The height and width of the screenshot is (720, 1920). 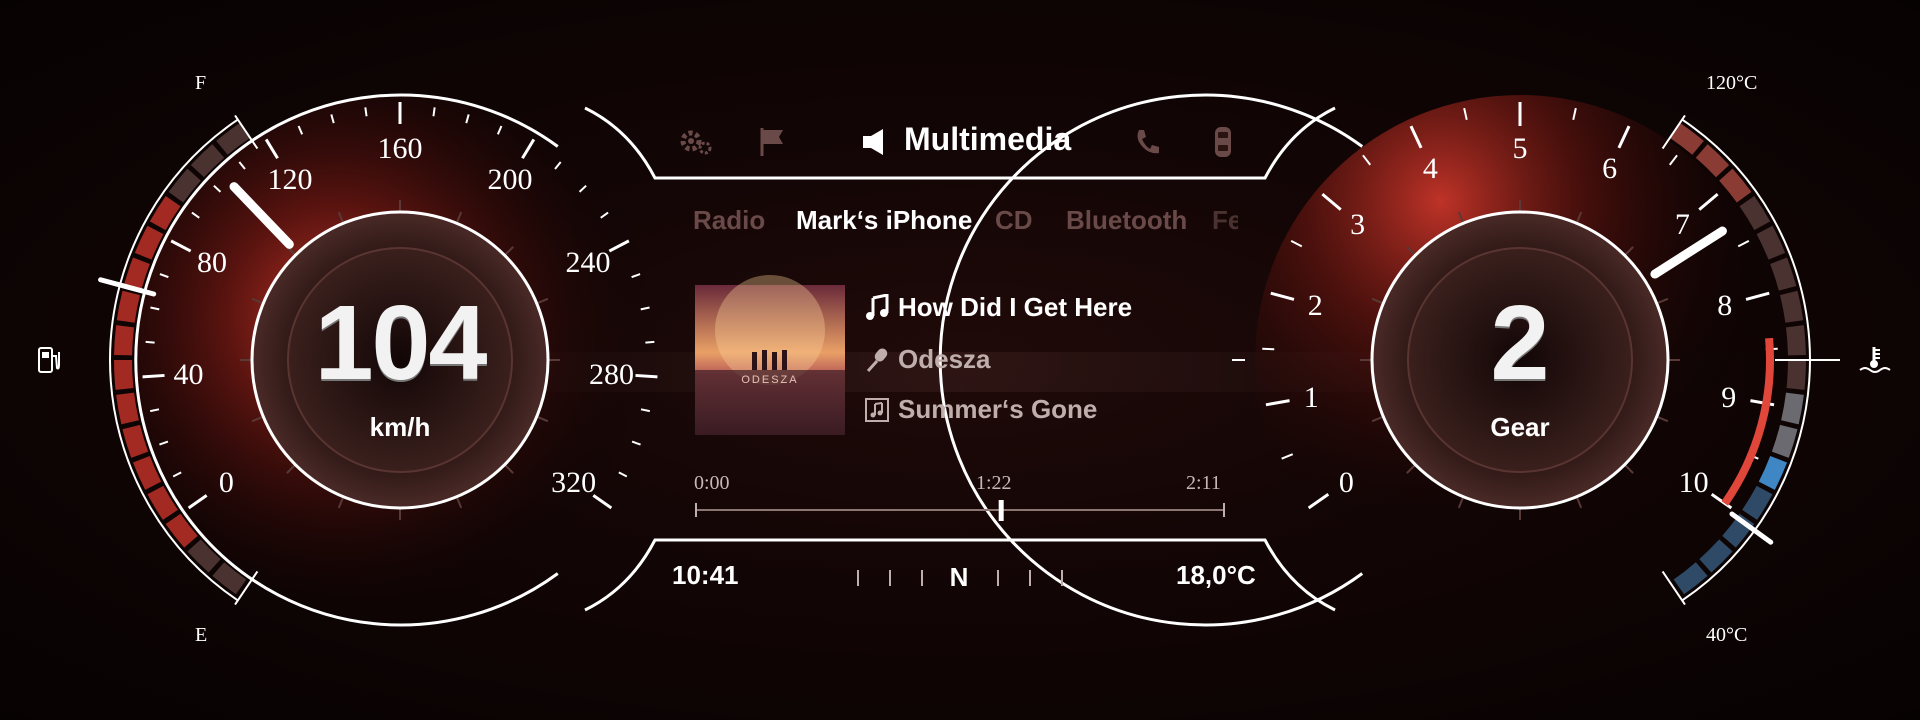 I want to click on tab-radio: Radio, so click(x=729, y=220).